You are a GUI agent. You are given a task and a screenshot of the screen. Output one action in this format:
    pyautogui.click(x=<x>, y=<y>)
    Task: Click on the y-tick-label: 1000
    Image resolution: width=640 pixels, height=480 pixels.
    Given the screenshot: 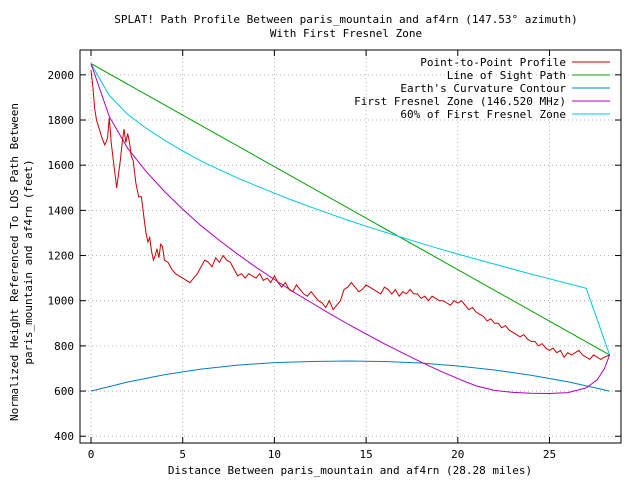 What is the action you would take?
    pyautogui.click(x=61, y=301)
    